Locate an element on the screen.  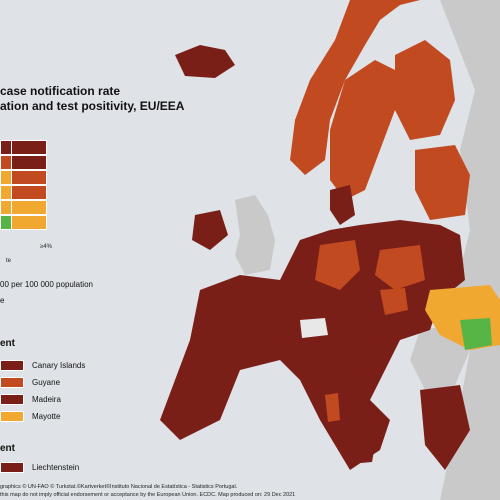
title-line-2: ation and test positivity, EU/EEA is located at coordinates (92, 106).